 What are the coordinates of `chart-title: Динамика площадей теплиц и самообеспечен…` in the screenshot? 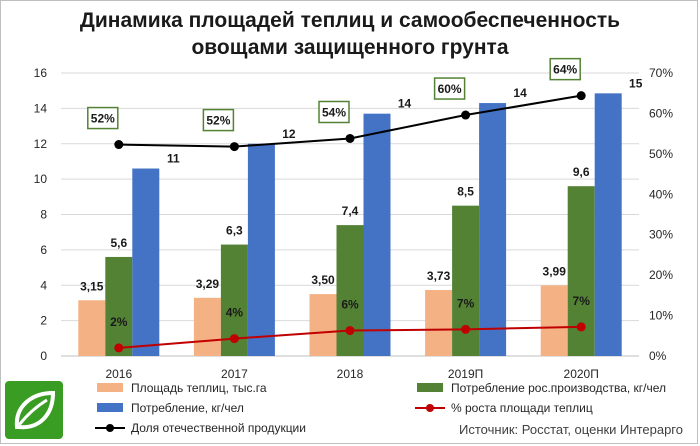 It's located at (350, 34).